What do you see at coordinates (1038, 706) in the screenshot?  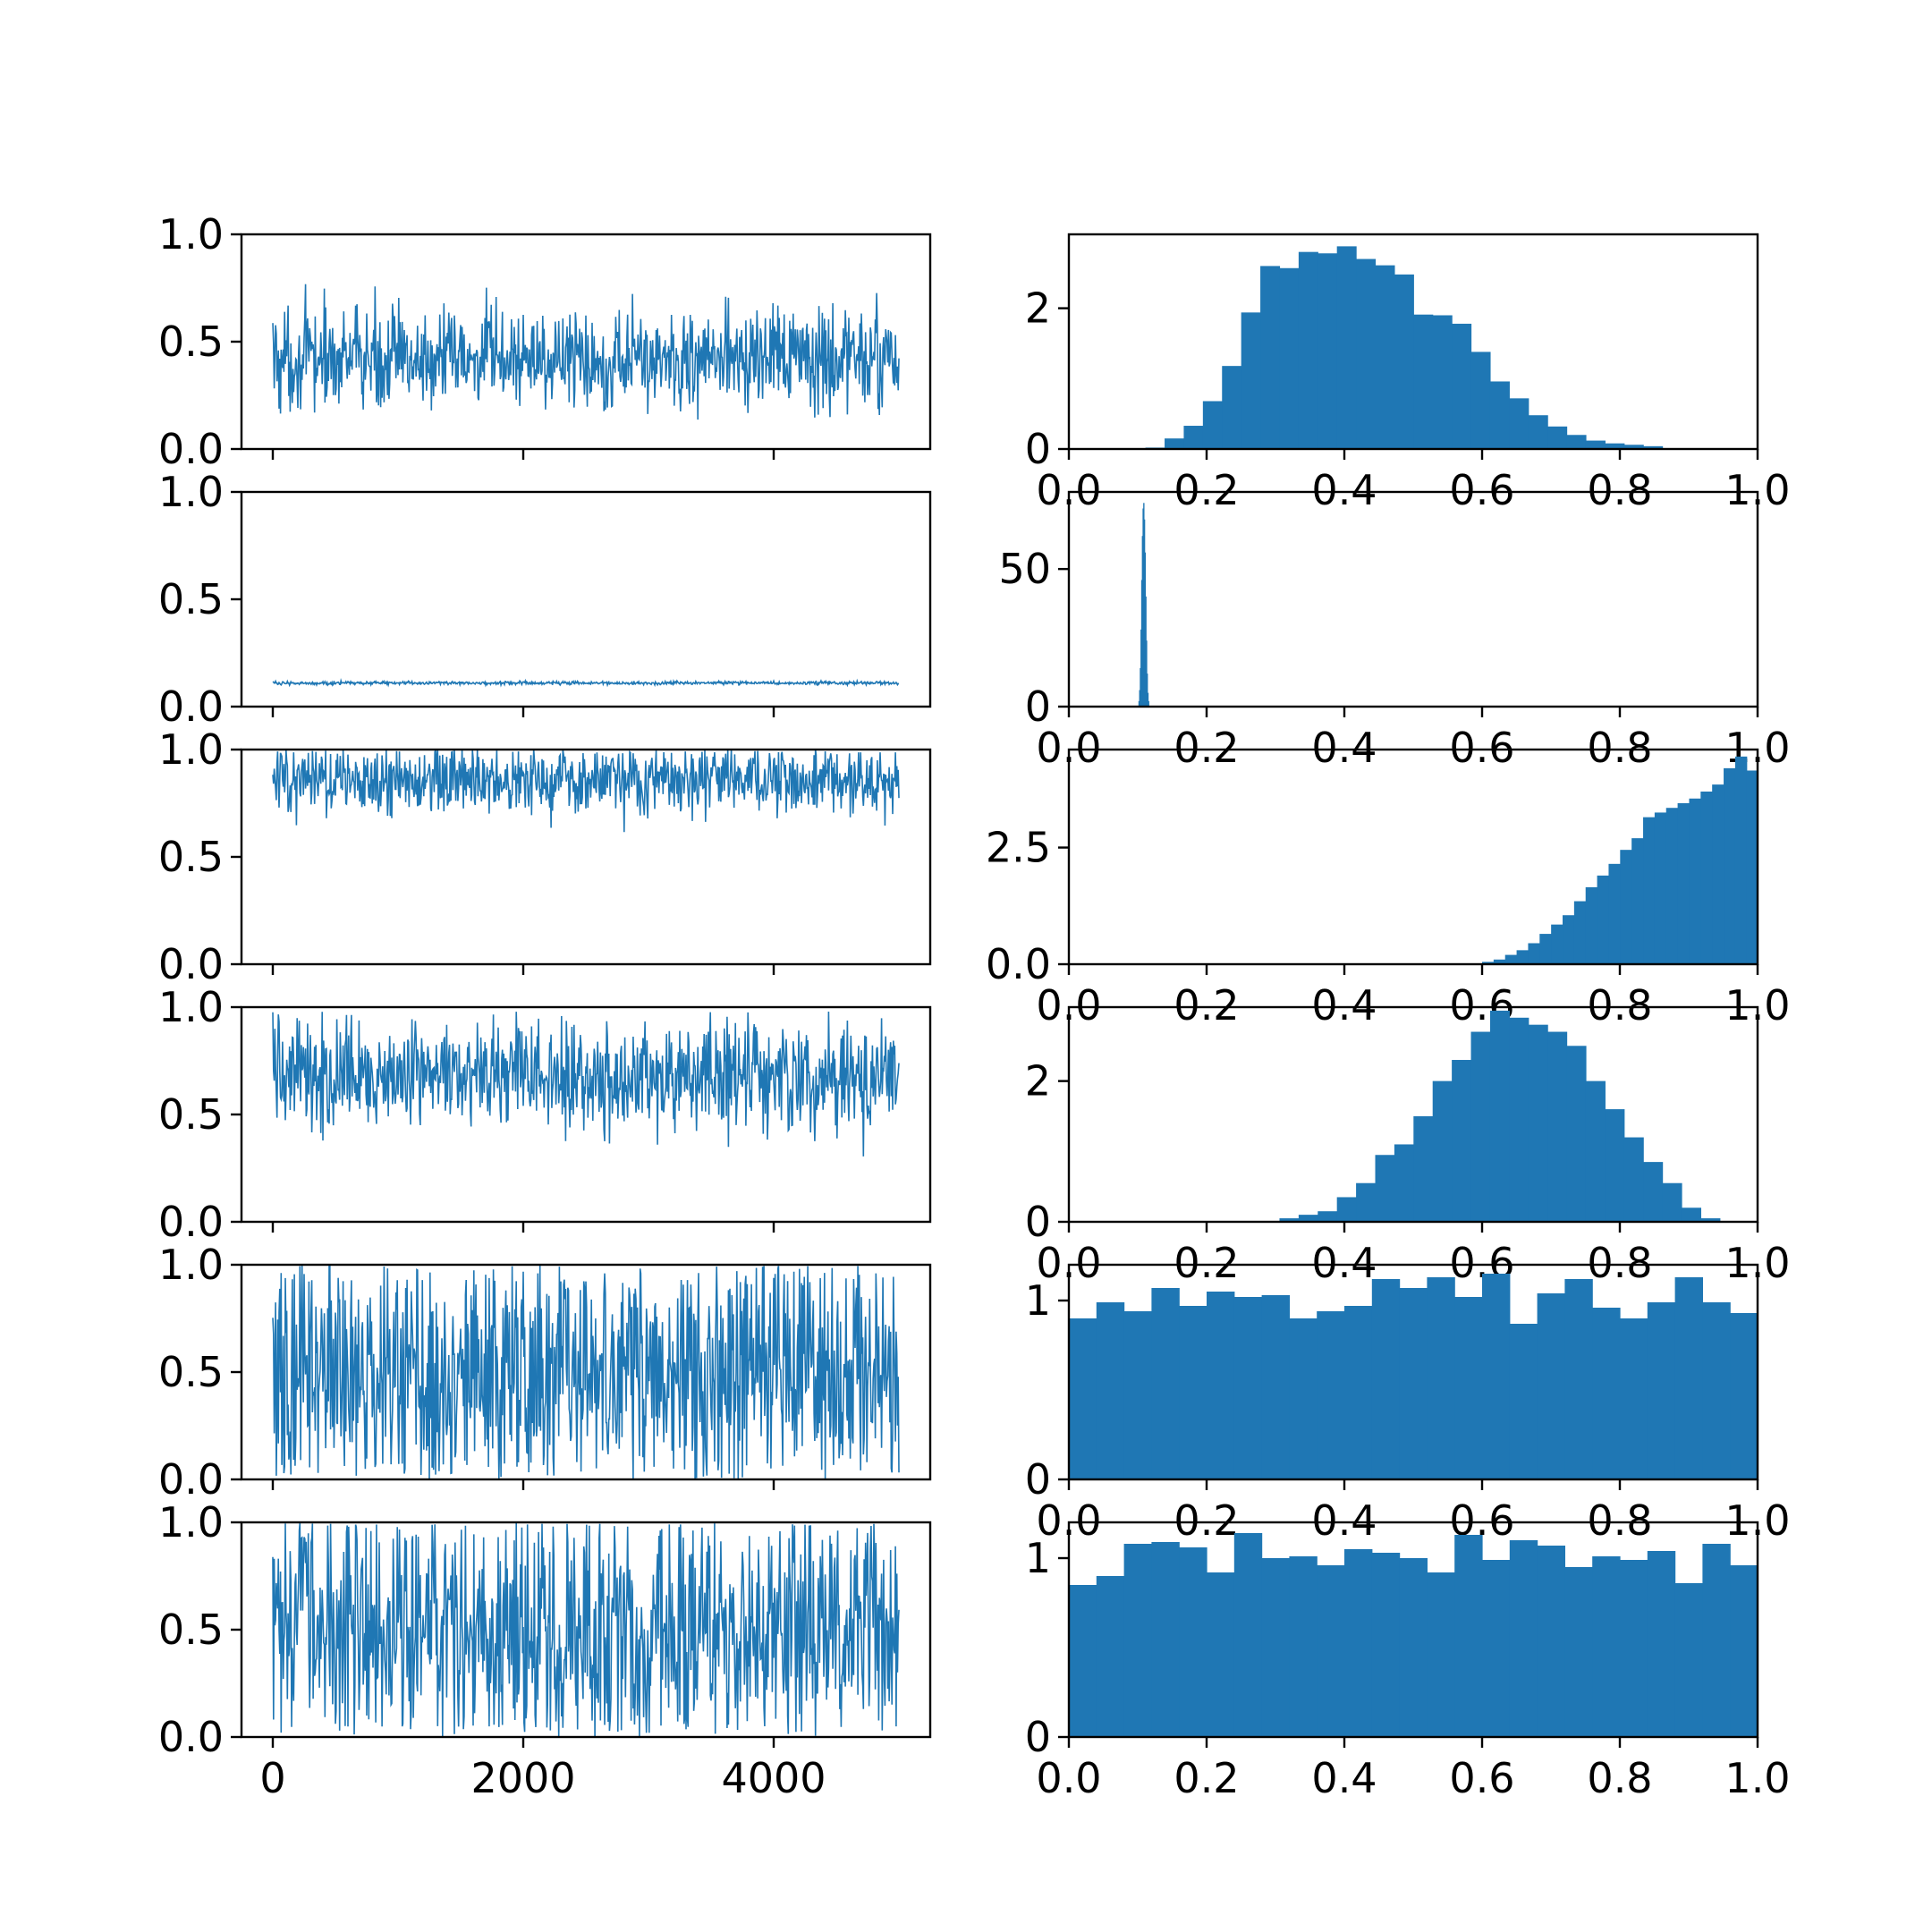 I see `y-tick-label: 0` at bounding box center [1038, 706].